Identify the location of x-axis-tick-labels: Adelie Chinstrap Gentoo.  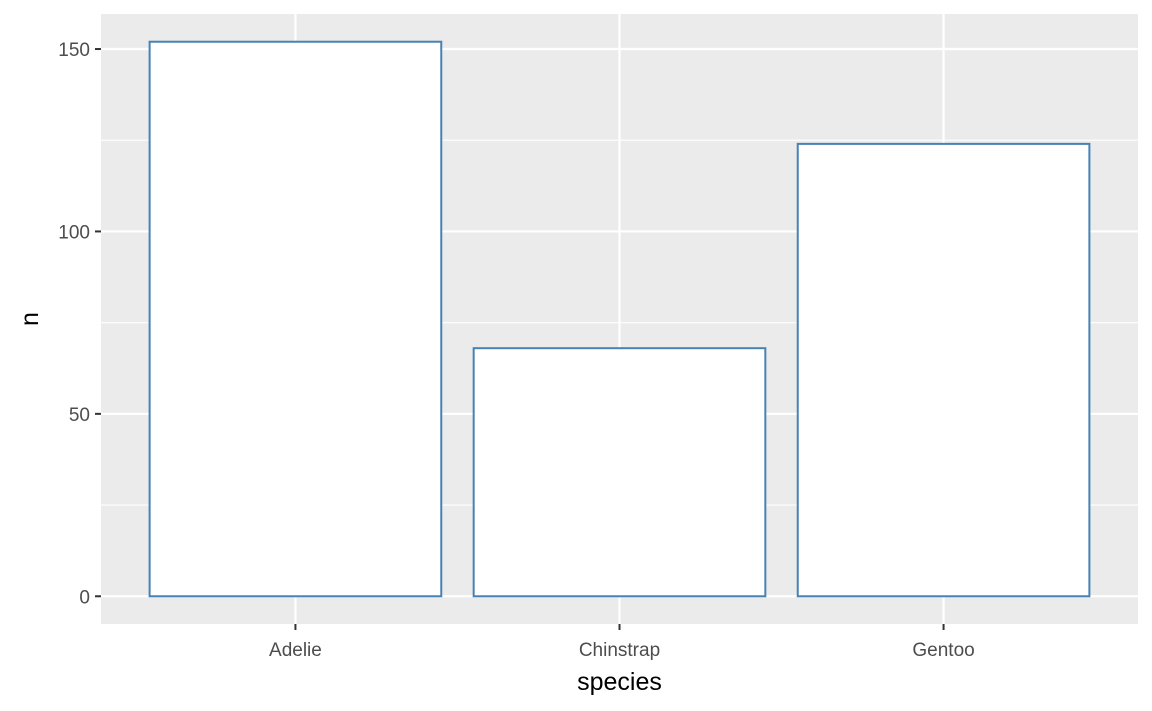
(622, 650).